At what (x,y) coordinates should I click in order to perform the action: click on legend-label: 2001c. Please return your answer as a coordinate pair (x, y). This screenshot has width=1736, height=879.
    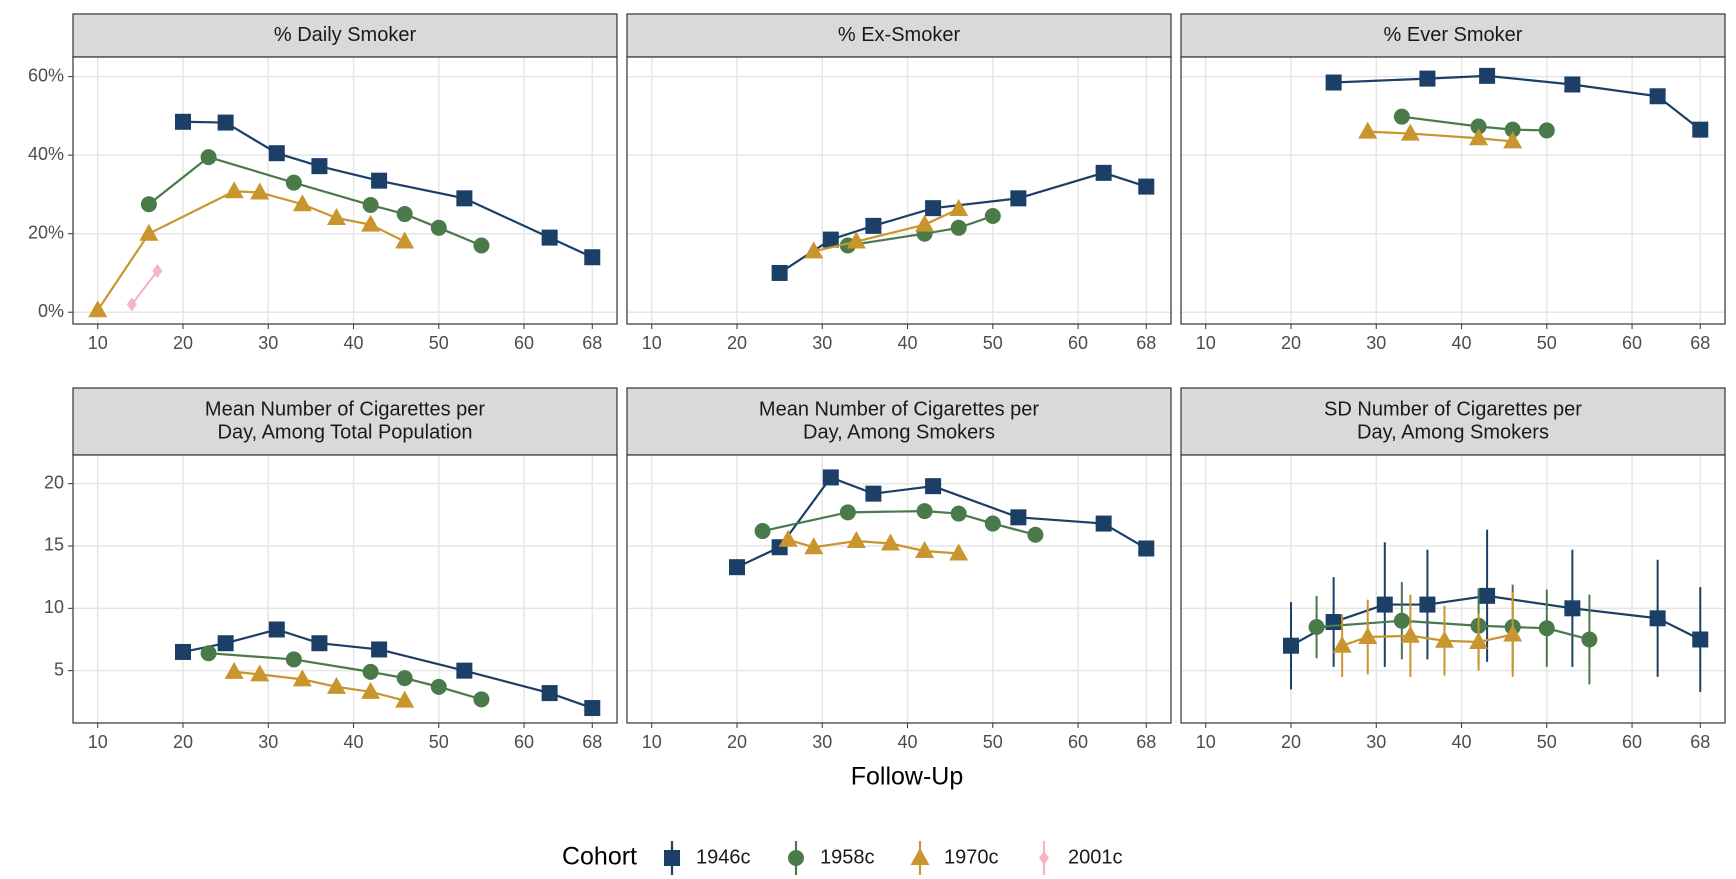
    Looking at the image, I should click on (1095, 857).